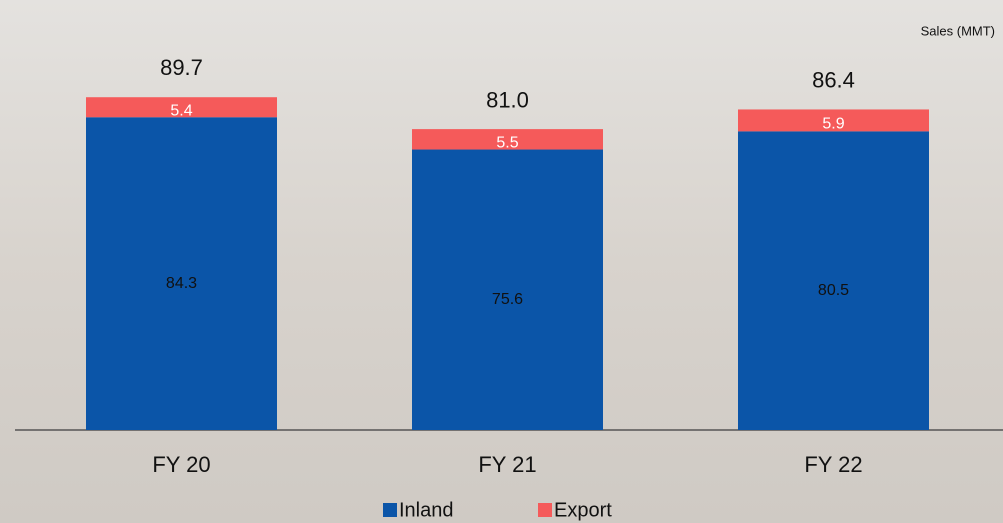 The width and height of the screenshot is (1003, 523). I want to click on data-label: 5.4, so click(181, 110).